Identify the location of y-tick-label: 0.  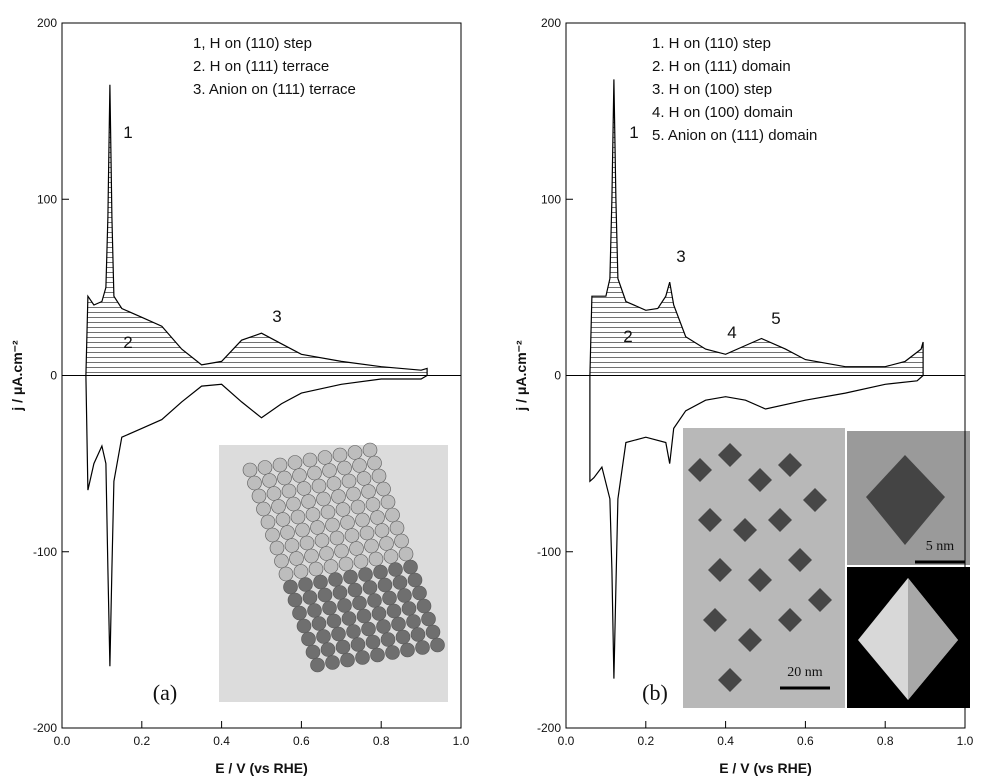
(53, 376).